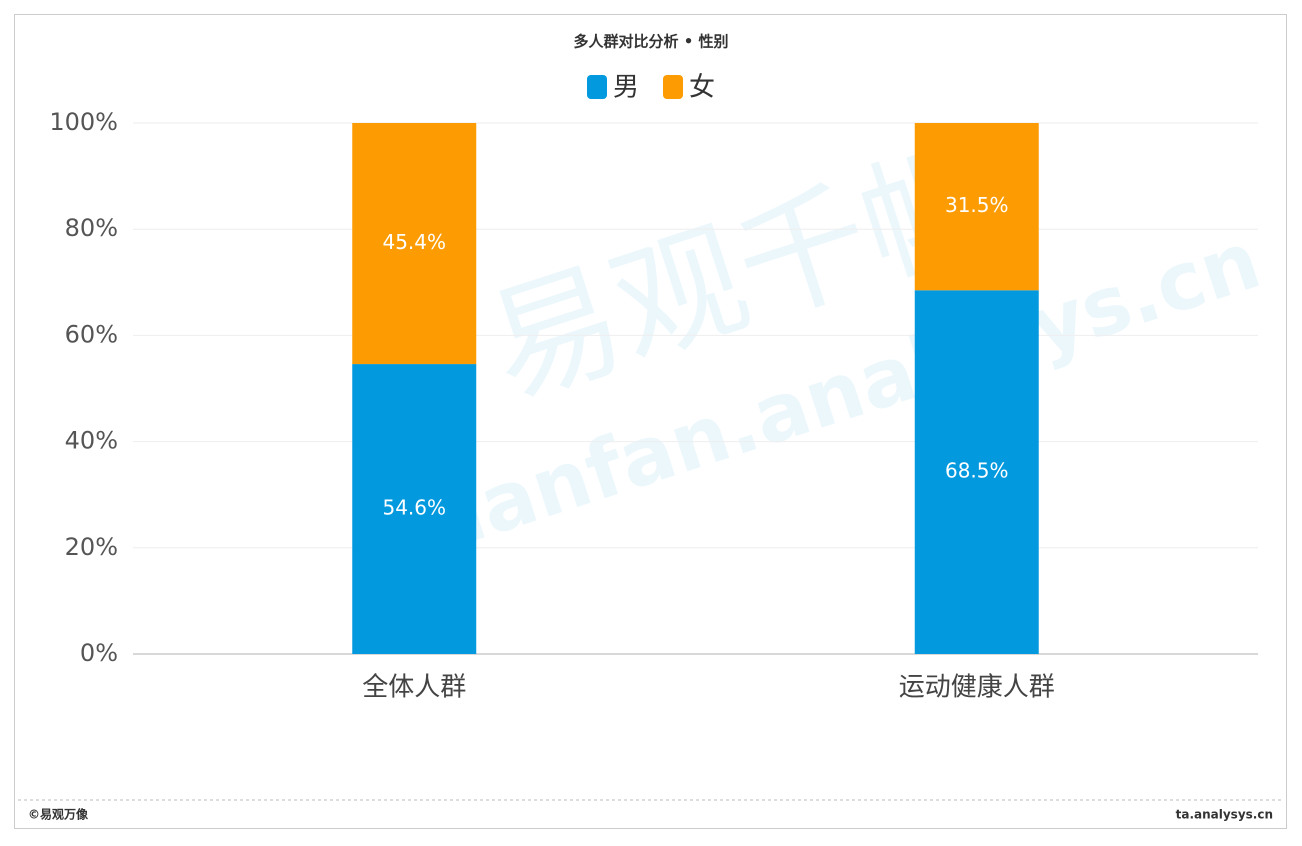 The image size is (1302, 846). What do you see at coordinates (414, 688) in the screenshot?
I see `x-tick-label: 全体人群` at bounding box center [414, 688].